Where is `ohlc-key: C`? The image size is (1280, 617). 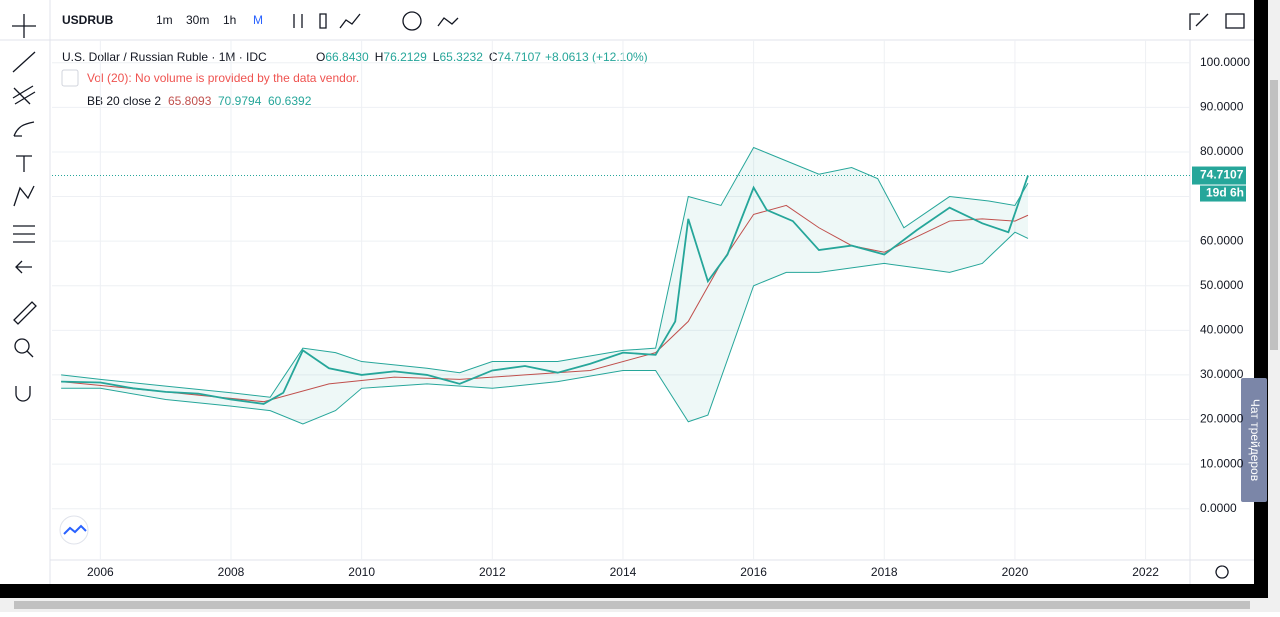
ohlc-key: C is located at coordinates (493, 57).